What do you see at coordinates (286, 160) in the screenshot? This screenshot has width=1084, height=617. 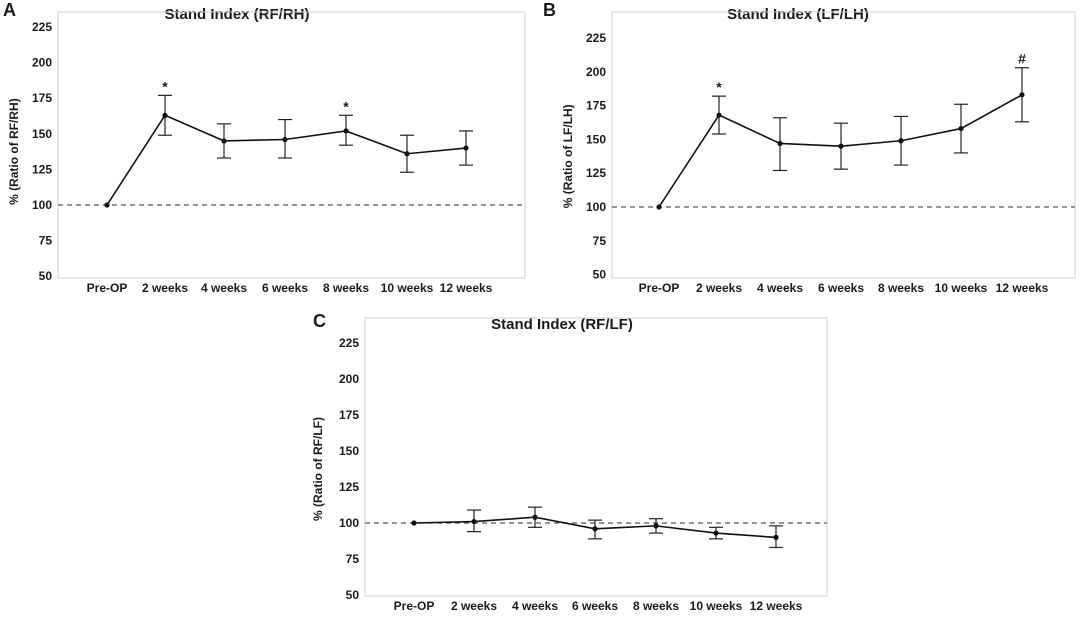 I see `series-line` at bounding box center [286, 160].